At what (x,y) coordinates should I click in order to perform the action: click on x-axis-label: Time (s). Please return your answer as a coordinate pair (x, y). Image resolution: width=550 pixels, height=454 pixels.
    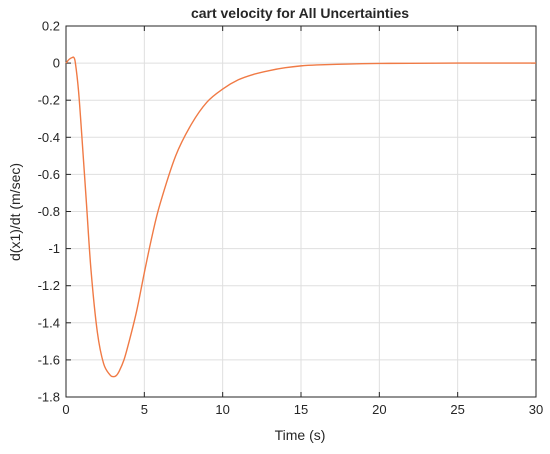
    Looking at the image, I should click on (300, 435).